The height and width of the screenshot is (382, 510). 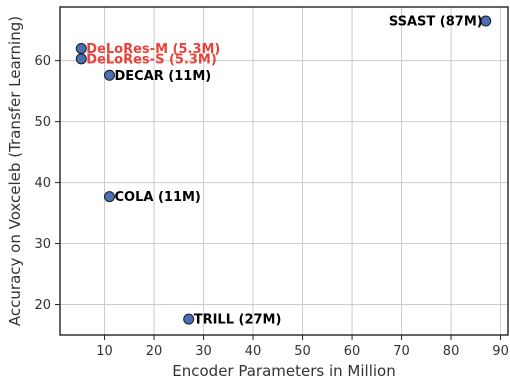 What do you see at coordinates (163, 76) in the screenshot?
I see `point-label: DECAR (11M)` at bounding box center [163, 76].